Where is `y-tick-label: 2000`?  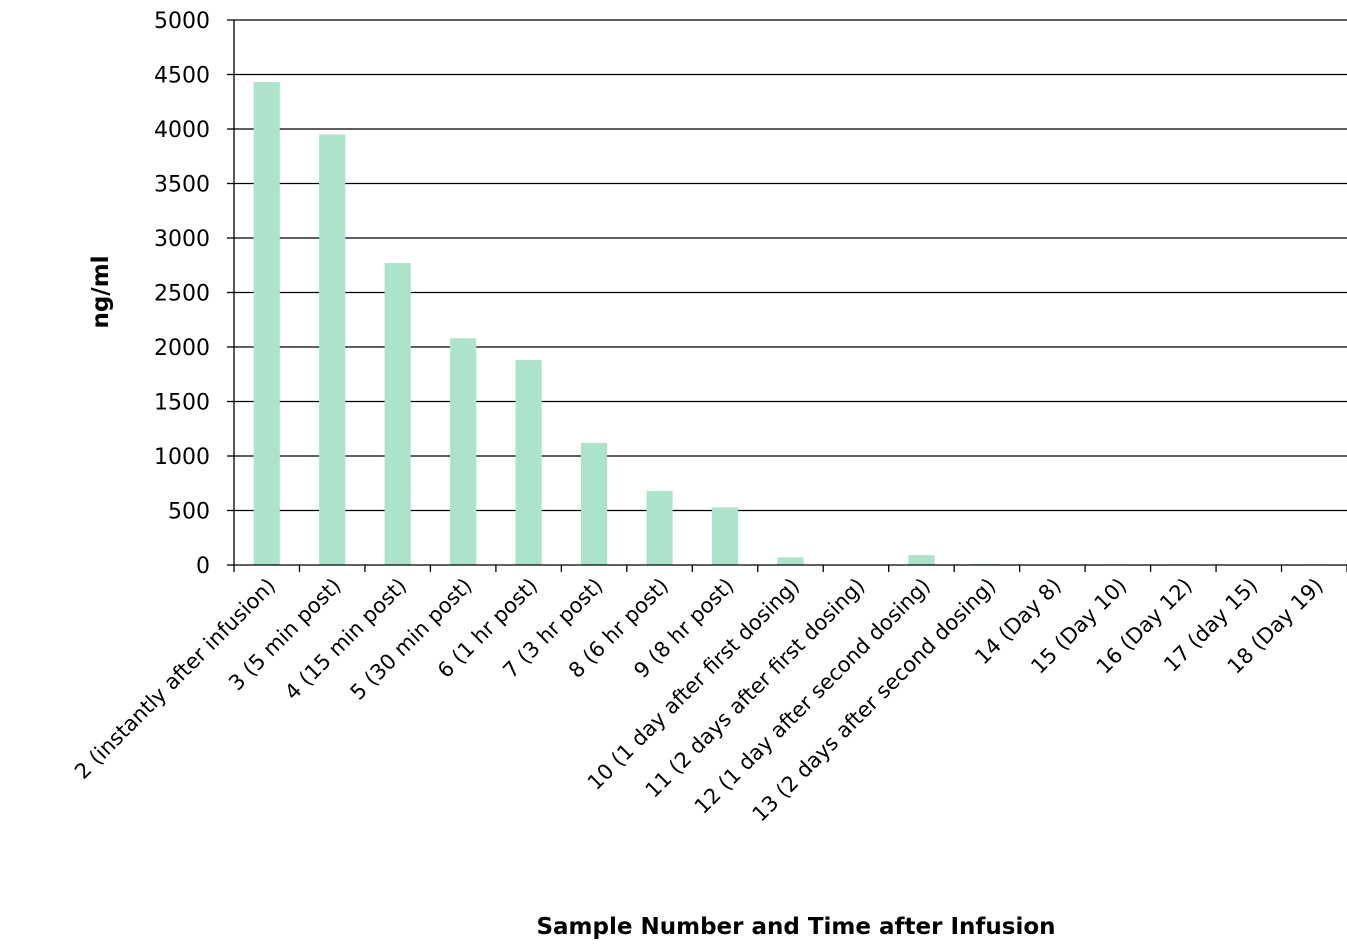
y-tick-label: 2000 is located at coordinates (182, 348).